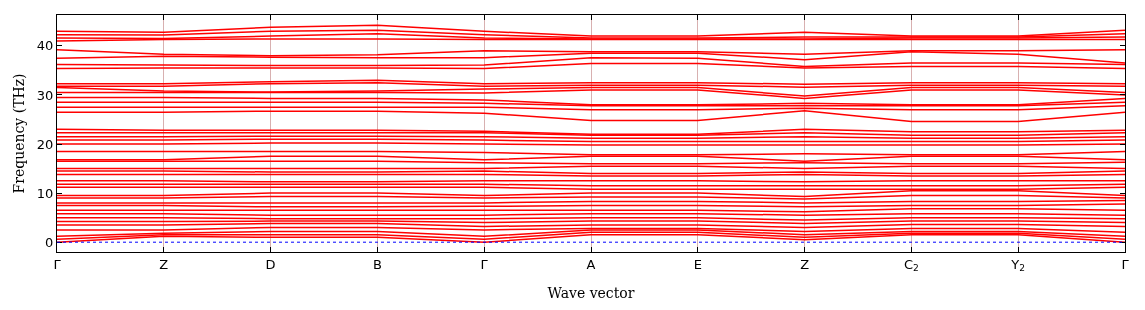  What do you see at coordinates (49, 242) in the screenshot?
I see `y-tick-label: 0` at bounding box center [49, 242].